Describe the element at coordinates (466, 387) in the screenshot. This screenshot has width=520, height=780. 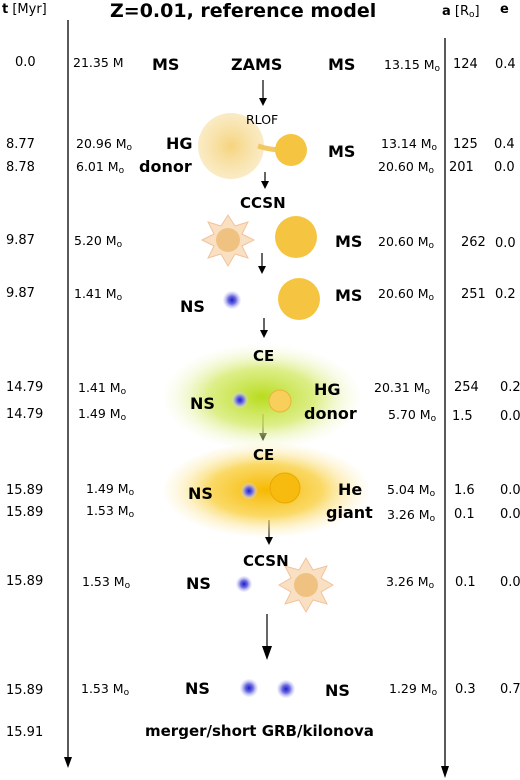
I see `separation-value: 254` at that location.